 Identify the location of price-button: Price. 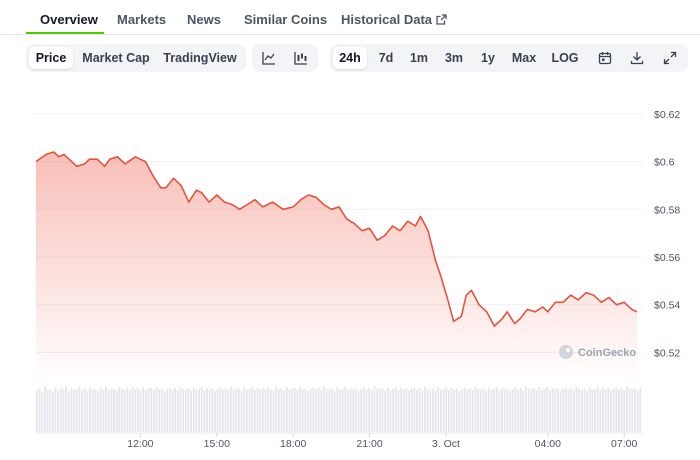
(51, 58).